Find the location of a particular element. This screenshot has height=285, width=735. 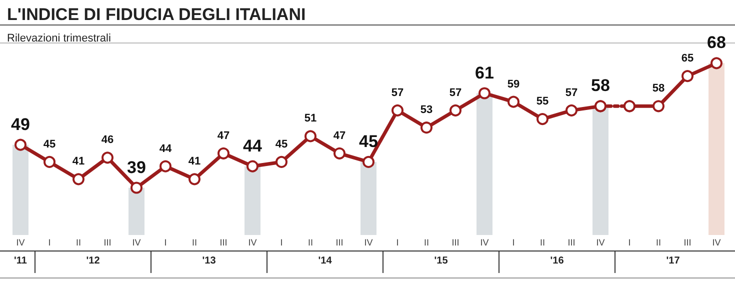

text: '17 is located at coordinates (673, 261).